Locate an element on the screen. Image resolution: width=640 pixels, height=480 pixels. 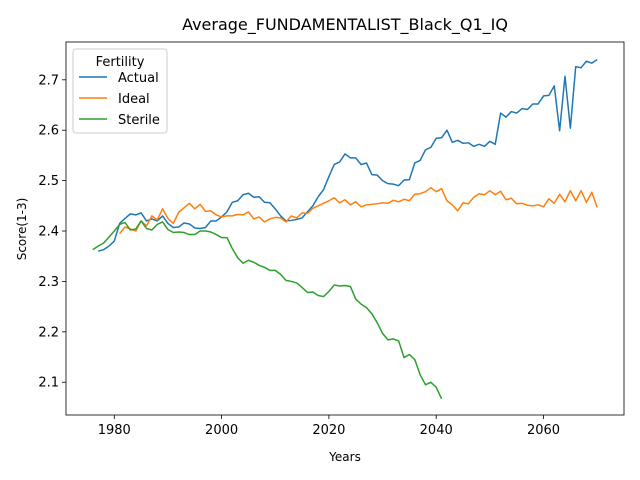
x-tick-label: 2060 is located at coordinates (543, 430).